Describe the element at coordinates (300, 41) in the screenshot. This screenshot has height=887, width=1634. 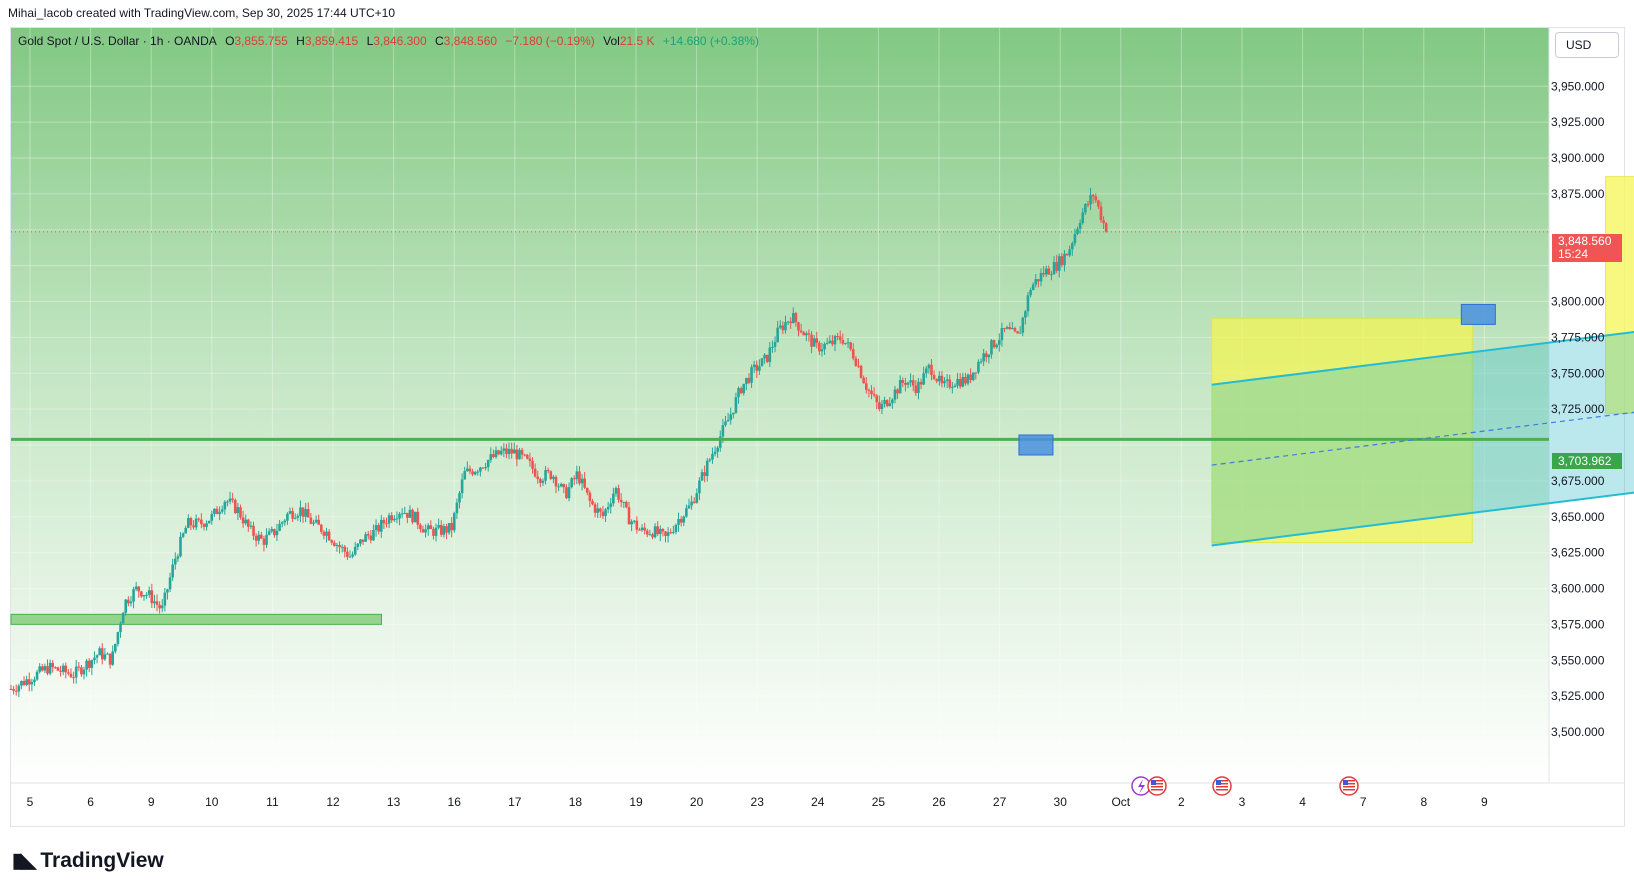
I see `high-label: H` at that location.